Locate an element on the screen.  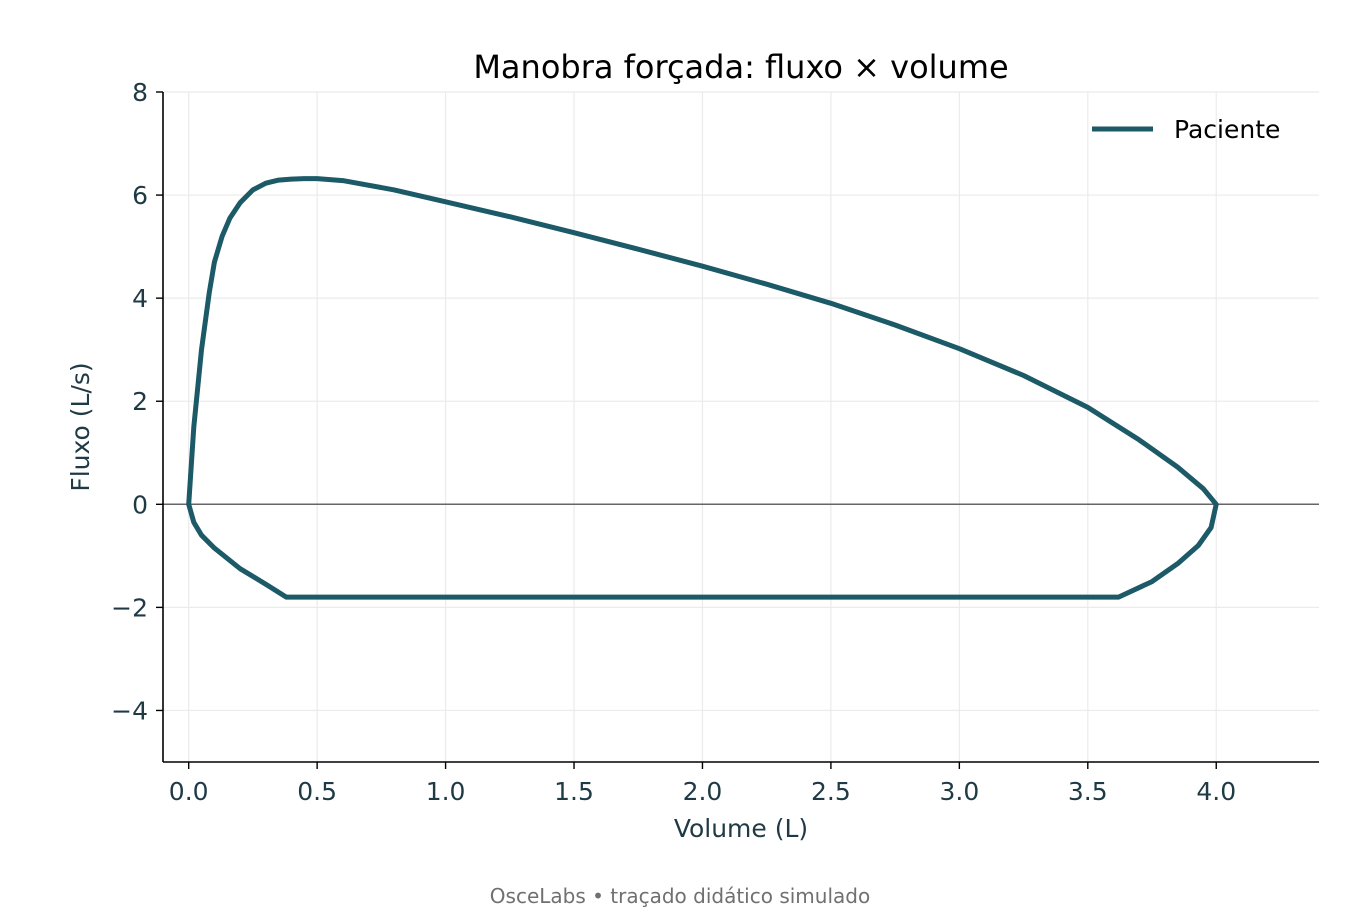
x-tick-label-2: 1.0 is located at coordinates (446, 791).